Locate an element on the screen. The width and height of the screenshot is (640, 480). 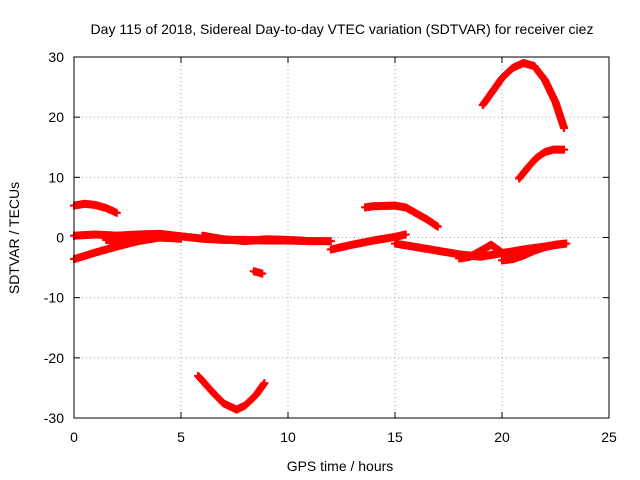
x-tick-label: 5 is located at coordinates (181, 437).